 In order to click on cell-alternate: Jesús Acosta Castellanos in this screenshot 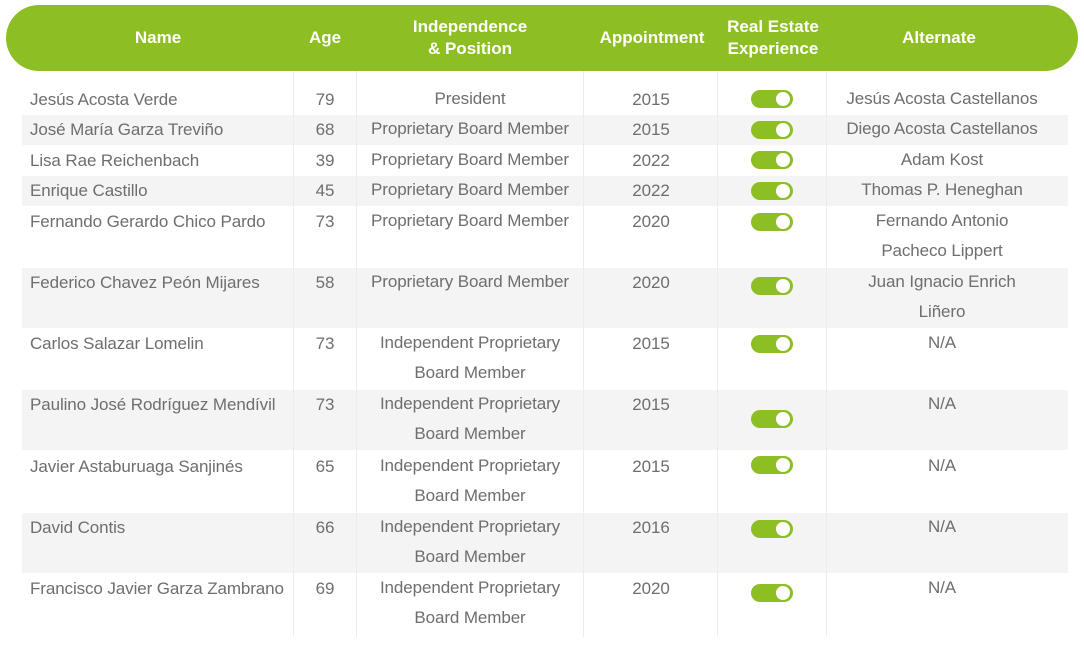, I will do `click(942, 98)`.